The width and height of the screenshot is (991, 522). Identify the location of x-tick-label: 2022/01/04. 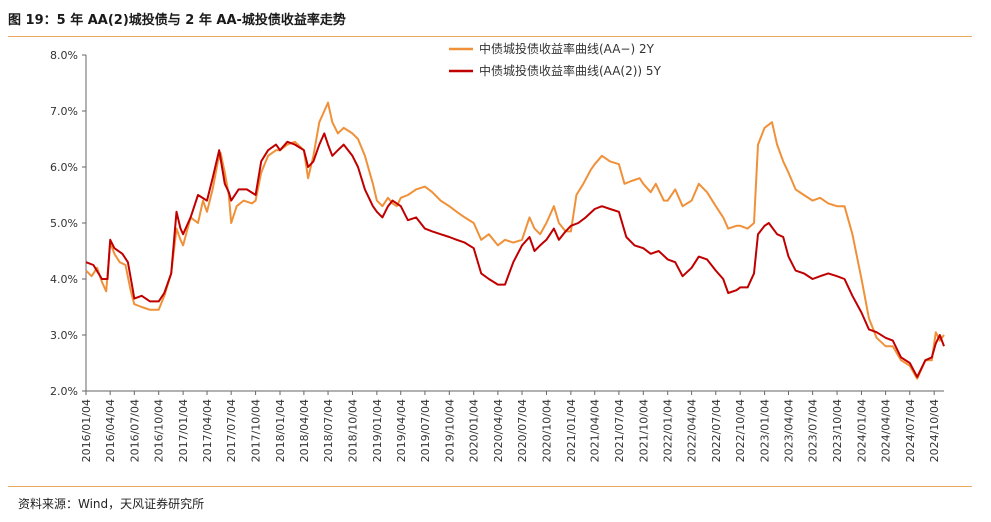
(668, 430).